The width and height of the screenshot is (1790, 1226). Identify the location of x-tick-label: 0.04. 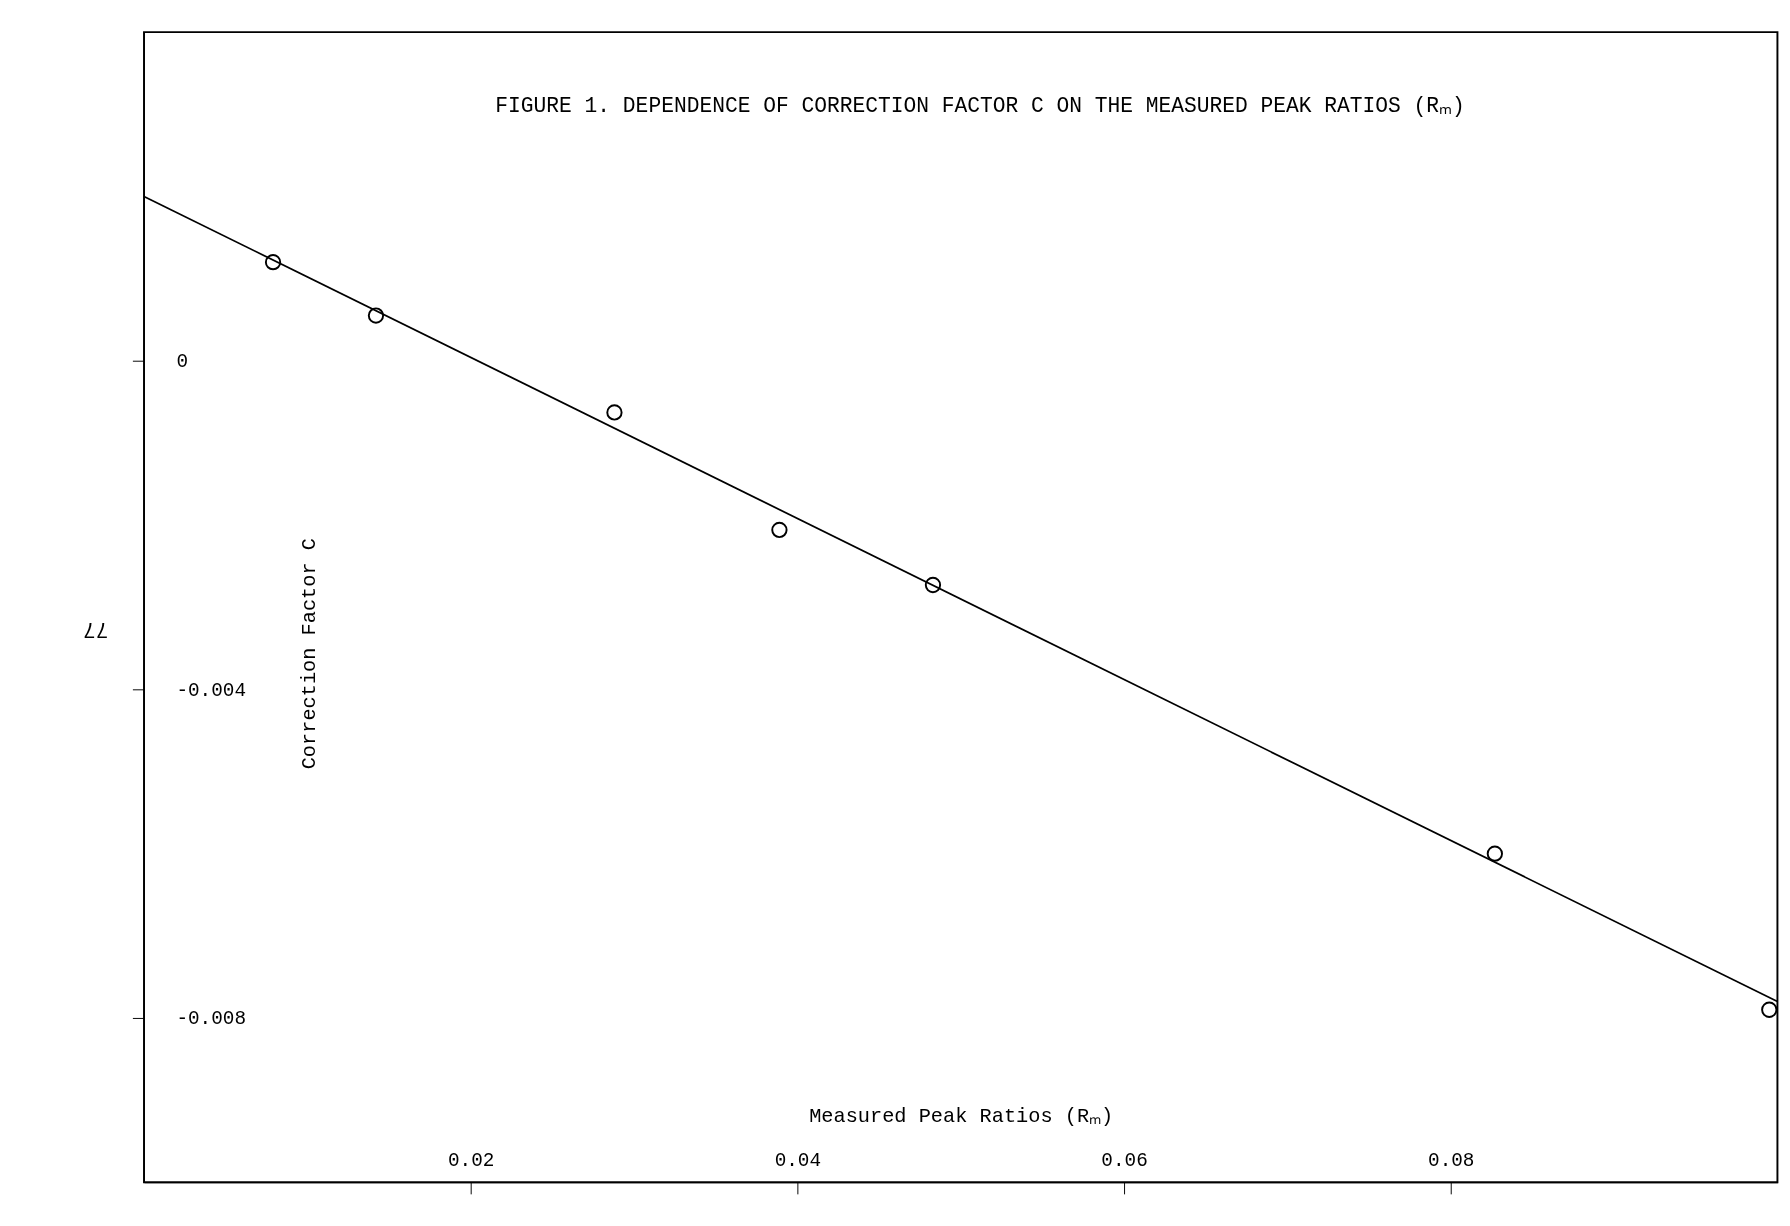
(798, 1161).